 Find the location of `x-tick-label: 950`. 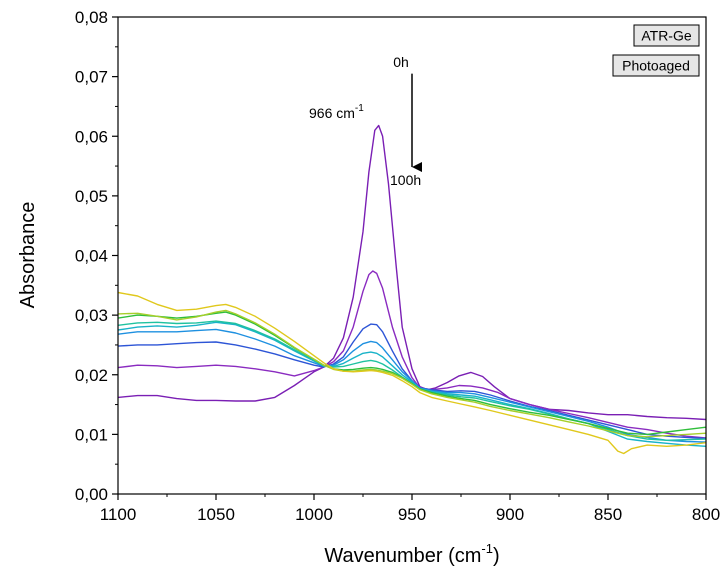

x-tick-label: 950 is located at coordinates (412, 514).